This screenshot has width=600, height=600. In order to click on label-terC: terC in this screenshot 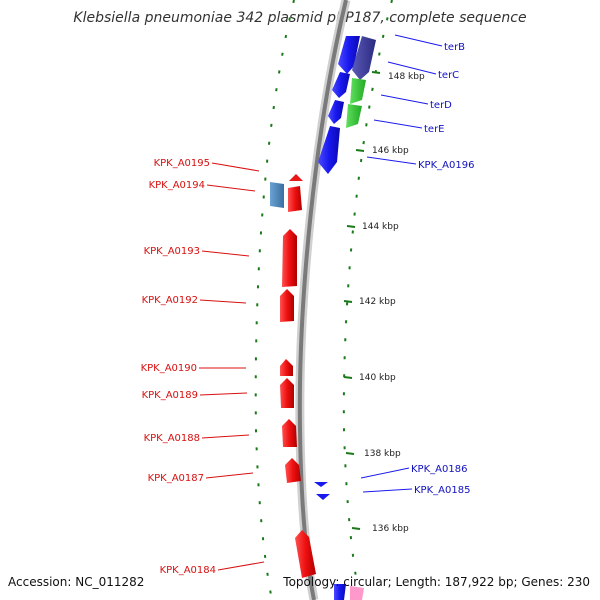, I will do `click(448, 75)`.